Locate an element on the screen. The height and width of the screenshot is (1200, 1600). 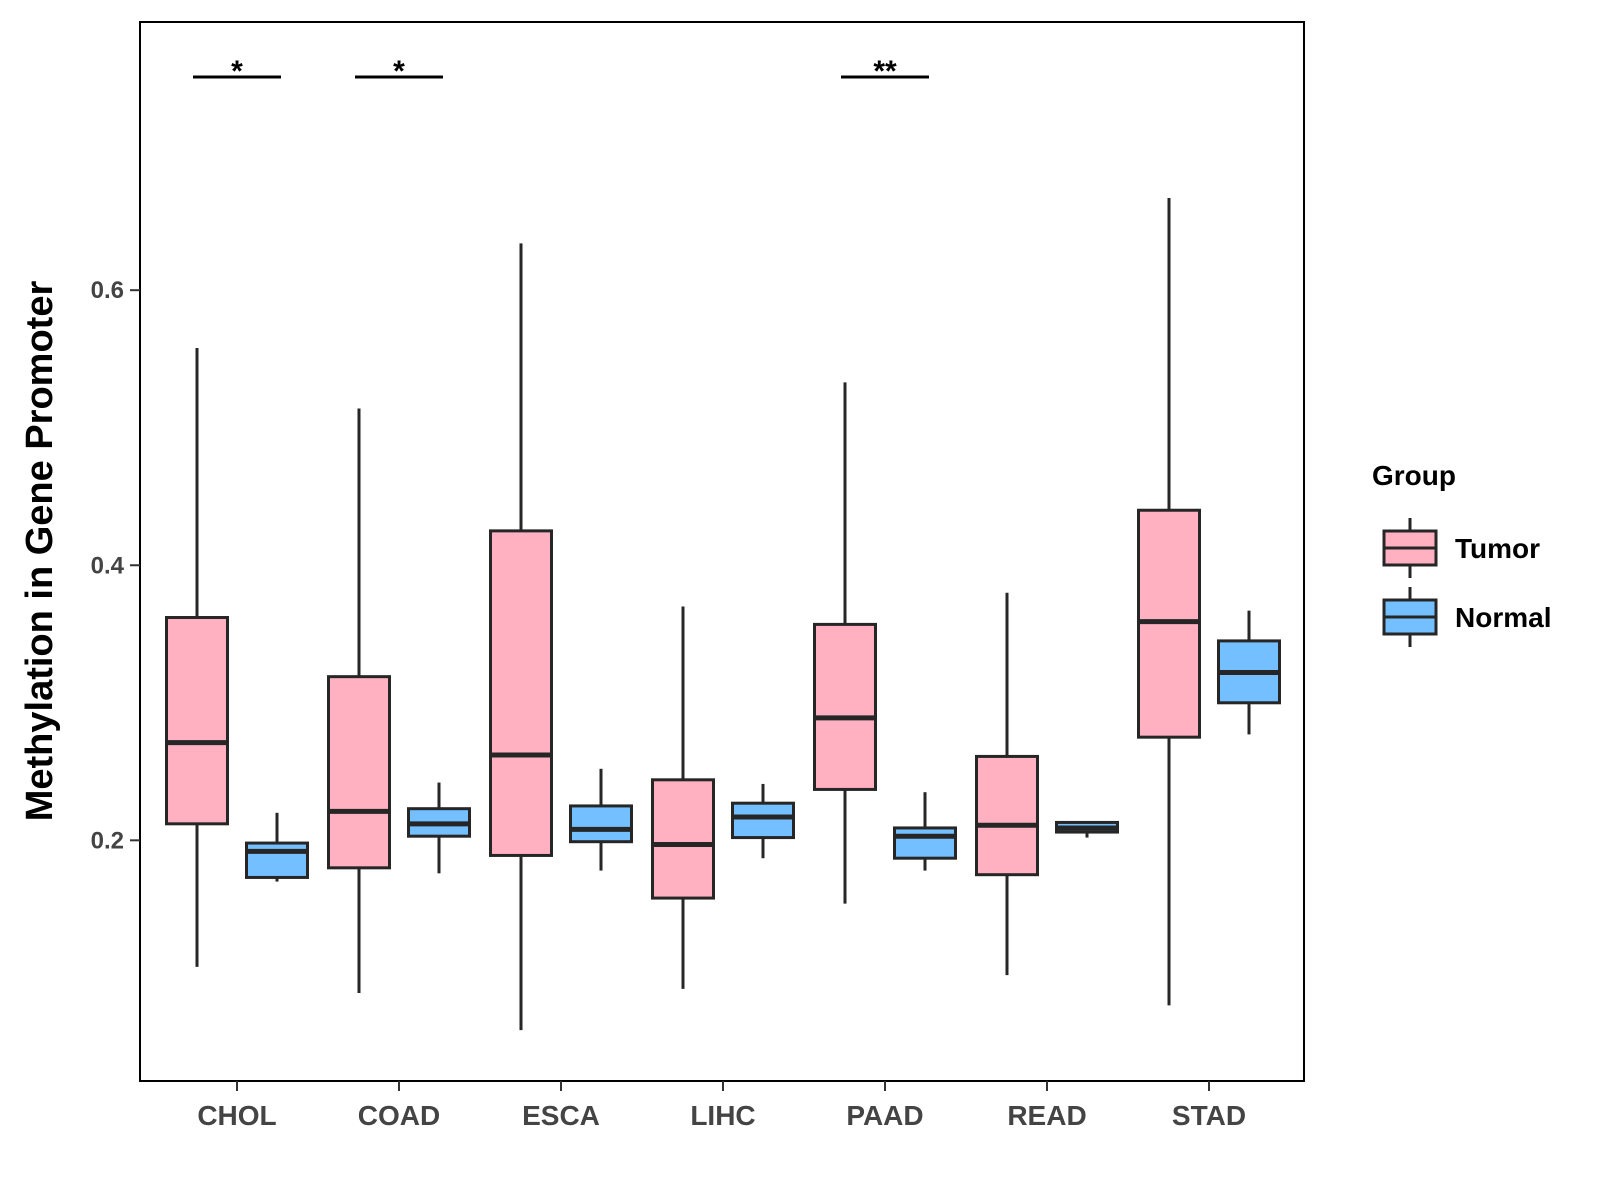
legend-item-tumor: Tumor is located at coordinates (1461, 548).